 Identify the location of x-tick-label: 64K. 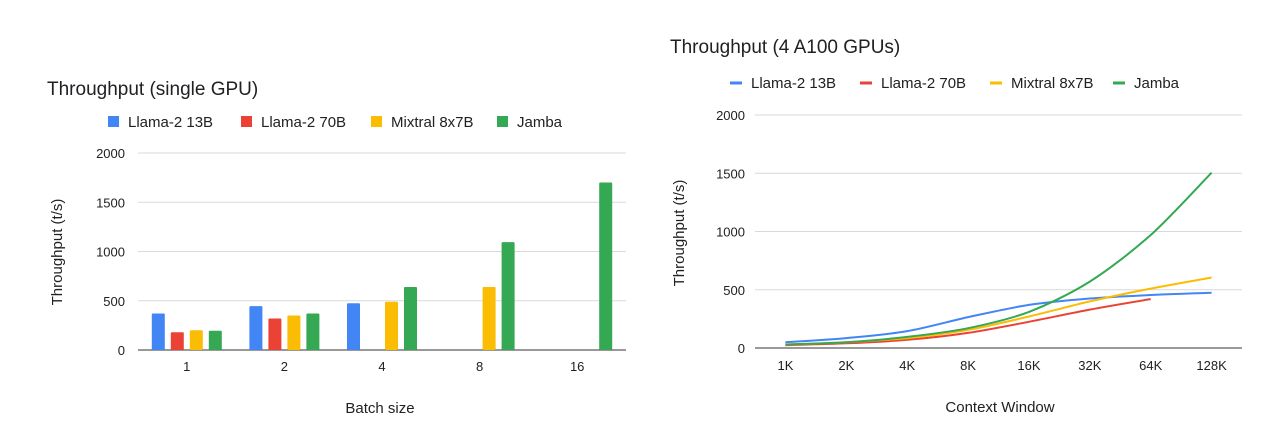
(1150, 365).